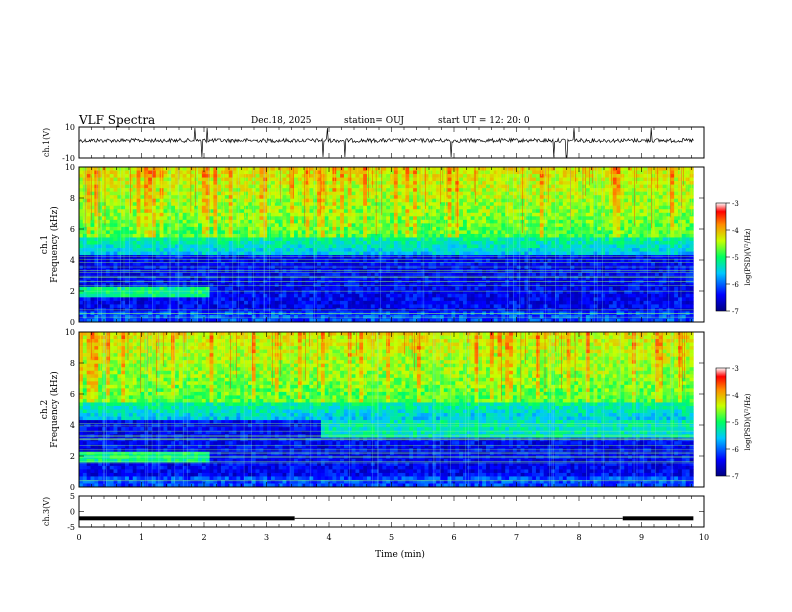 The height and width of the screenshot is (612, 792). What do you see at coordinates (70, 127) in the screenshot?
I see `y-tick-label: 10` at bounding box center [70, 127].